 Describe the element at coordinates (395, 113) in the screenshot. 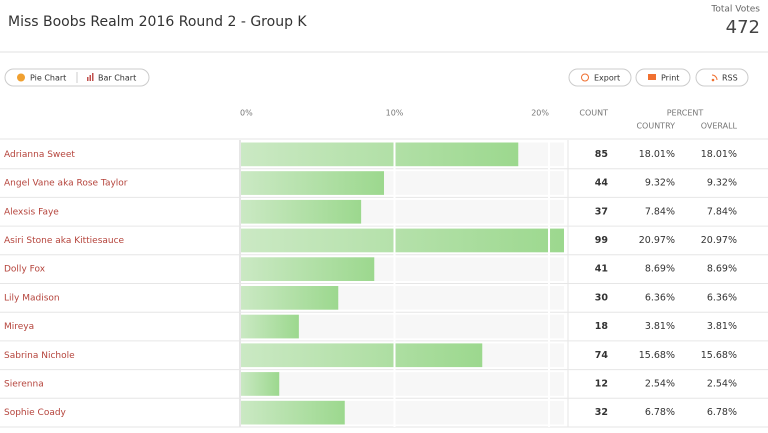

I see `x-tick-label: 10%` at that location.